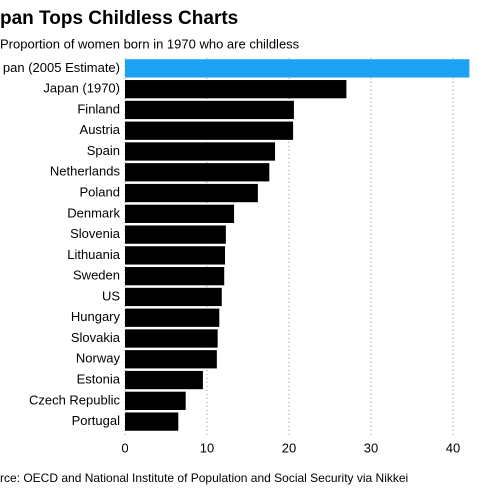 This screenshot has width=500, height=500. I want to click on y-tick-label: Japan (1970), so click(81, 88).